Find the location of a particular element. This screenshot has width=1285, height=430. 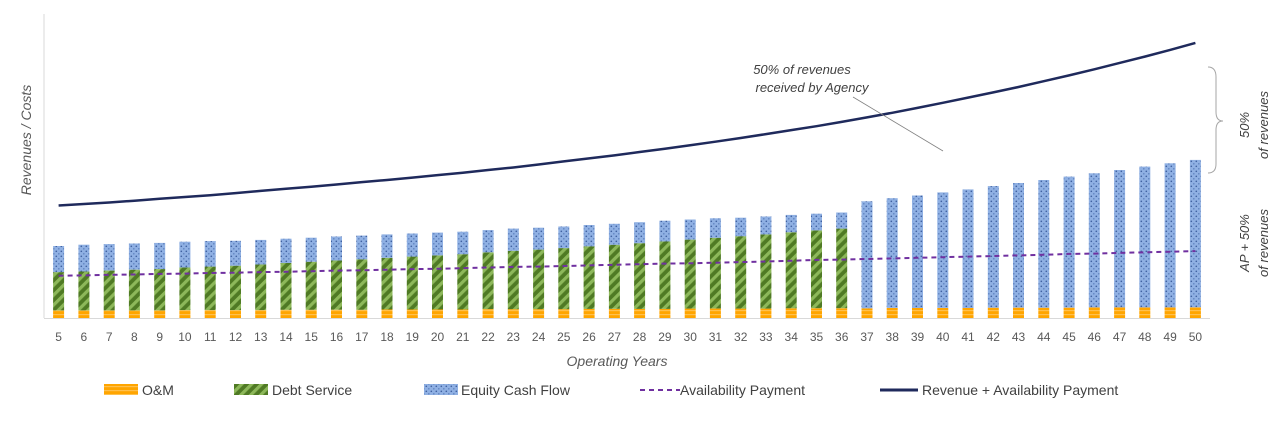

annotation-lower-line1: AP + 50% is located at coordinates (1244, 243).